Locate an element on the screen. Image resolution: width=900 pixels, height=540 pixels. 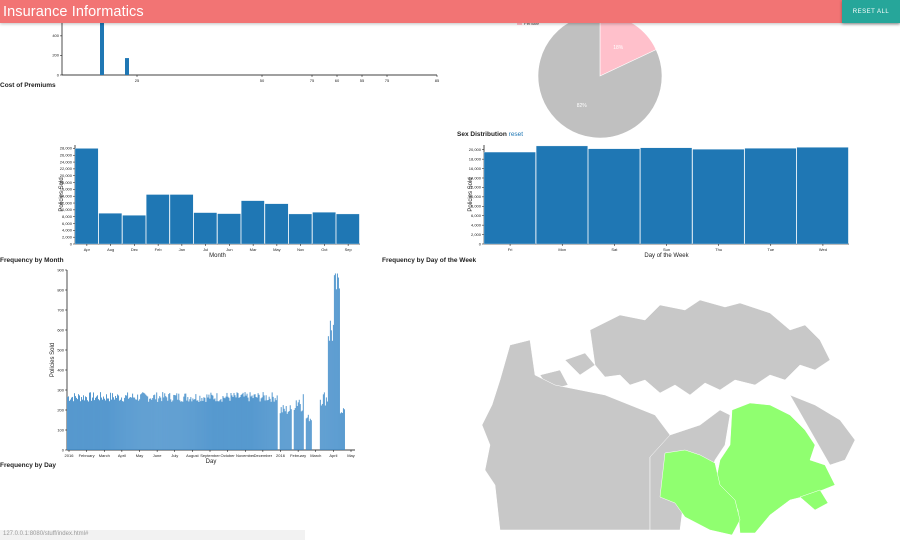
sex-pie-chart: 18% 82% Female is located at coordinates (600, 80).